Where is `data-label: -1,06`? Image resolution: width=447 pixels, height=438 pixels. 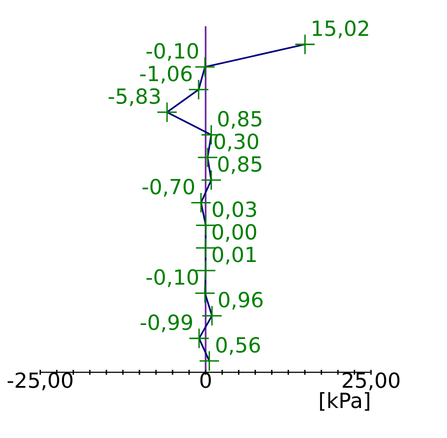
data-label: -1,06 is located at coordinates (166, 75).